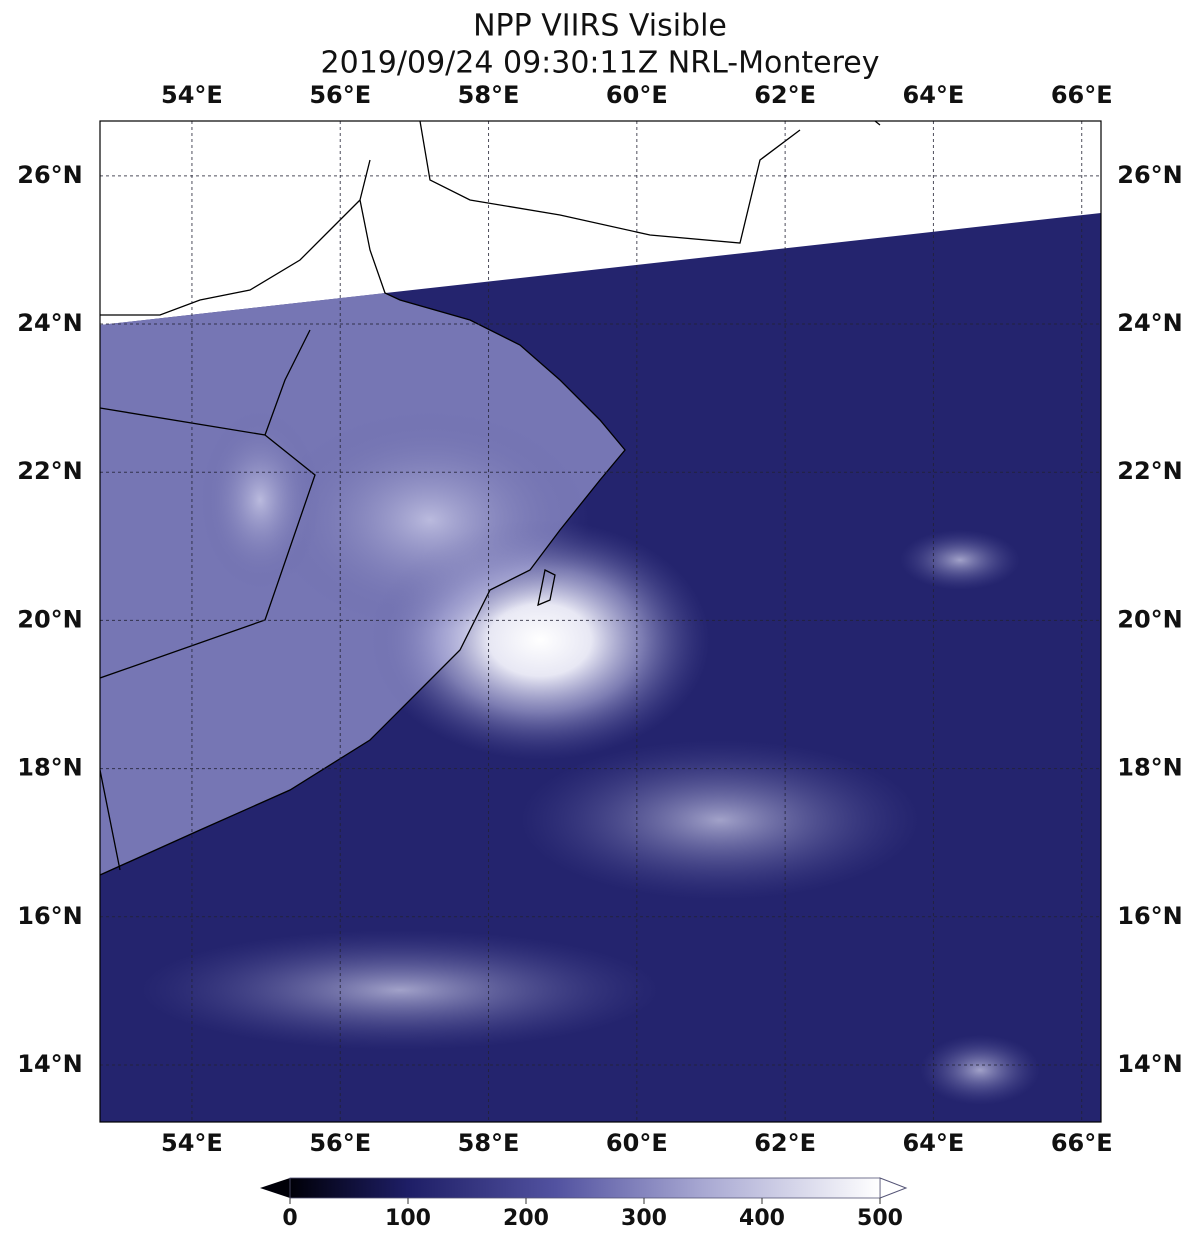 The image size is (1200, 1244). What do you see at coordinates (408, 1218) in the screenshot?
I see `colorbar-tick-label: 100` at bounding box center [408, 1218].